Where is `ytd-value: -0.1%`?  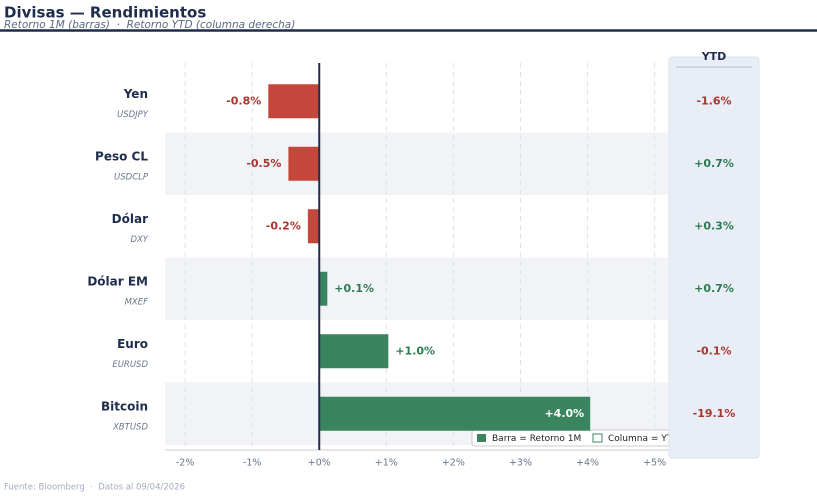
ytd-value: -0.1% is located at coordinates (713, 350).